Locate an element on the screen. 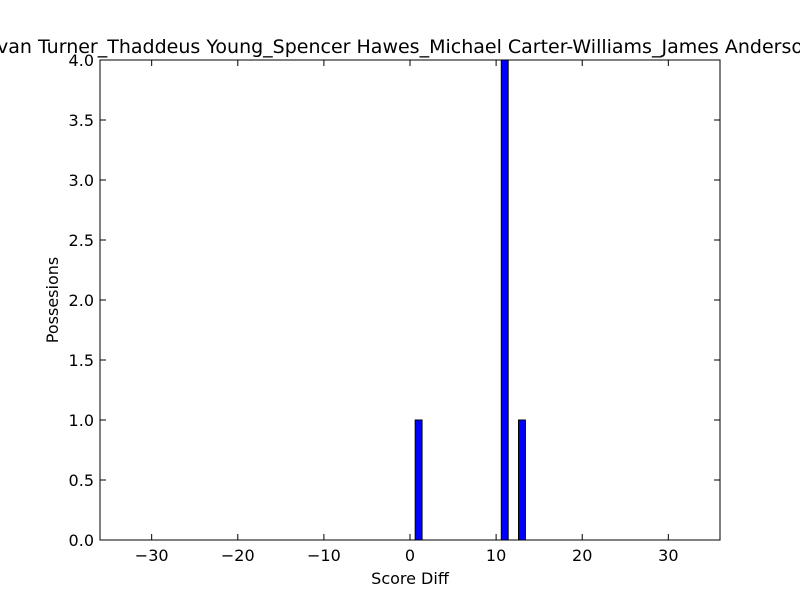 This screenshot has width=800, height=600. x-tick-label: 10 is located at coordinates (496, 555).